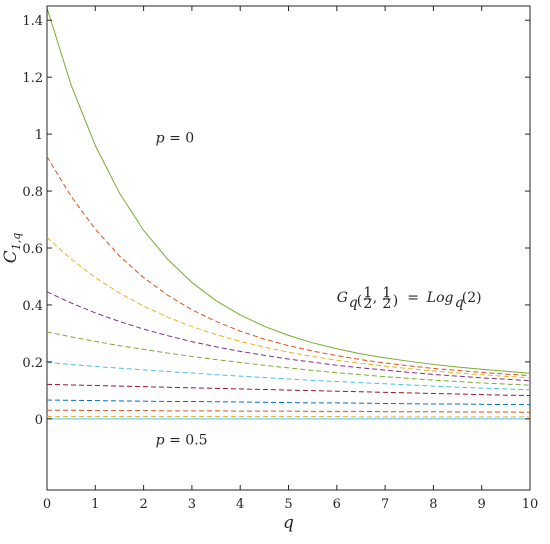  Describe the element at coordinates (160, 139) in the screenshot. I see `annotation-p-zero-var: p` at that location.